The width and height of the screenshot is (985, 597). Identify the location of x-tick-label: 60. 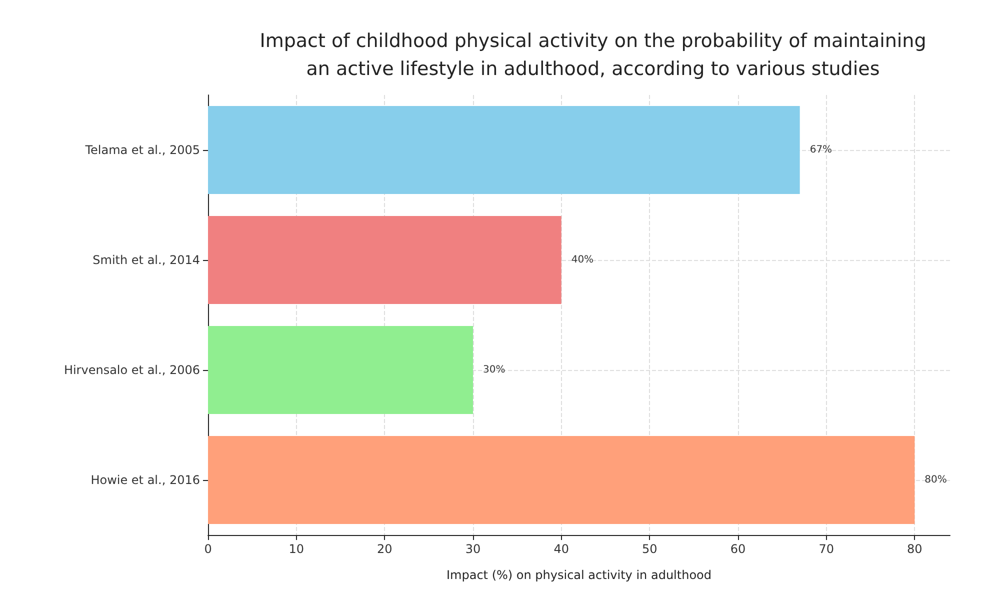
(738, 549).